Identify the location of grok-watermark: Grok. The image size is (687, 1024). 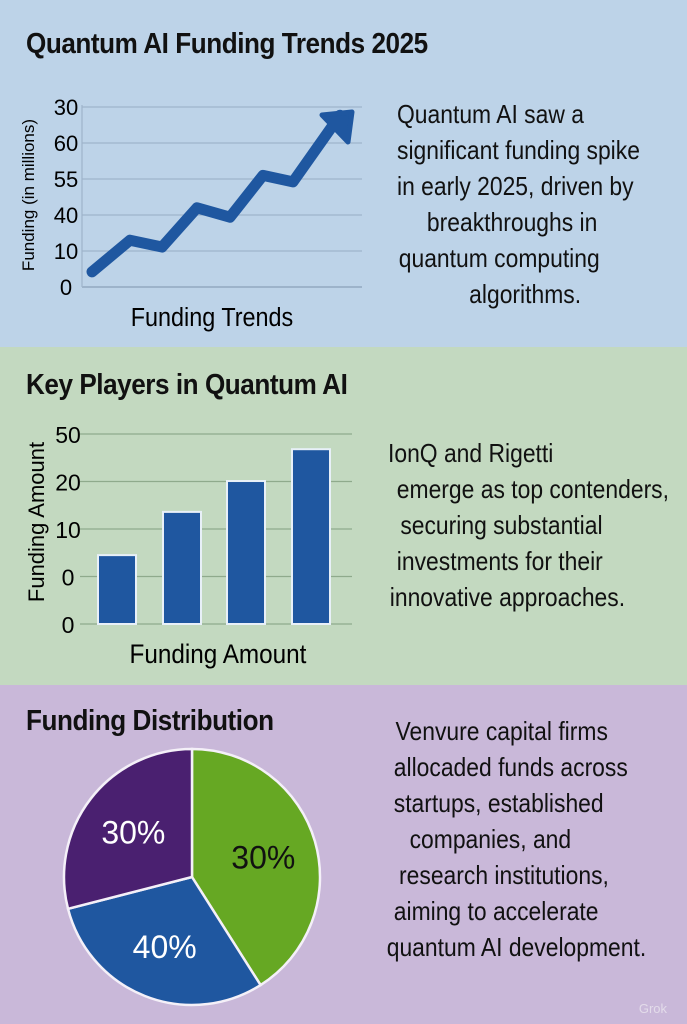
(652, 1008).